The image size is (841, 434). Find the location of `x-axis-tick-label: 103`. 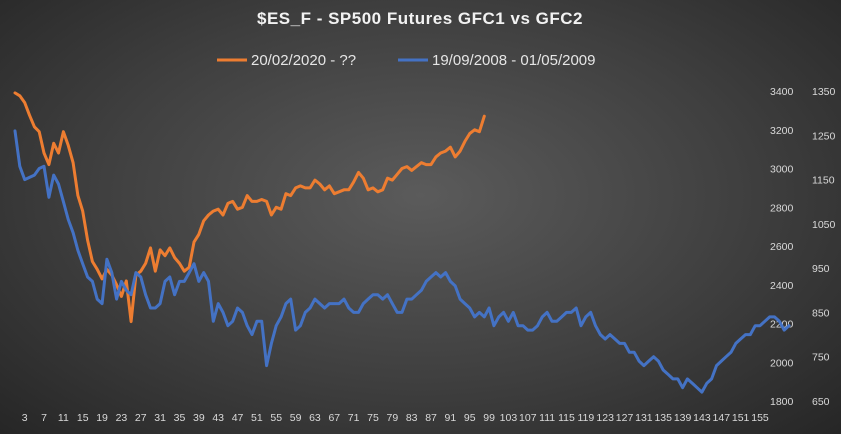

x-axis-tick-label: 103 is located at coordinates (509, 418).